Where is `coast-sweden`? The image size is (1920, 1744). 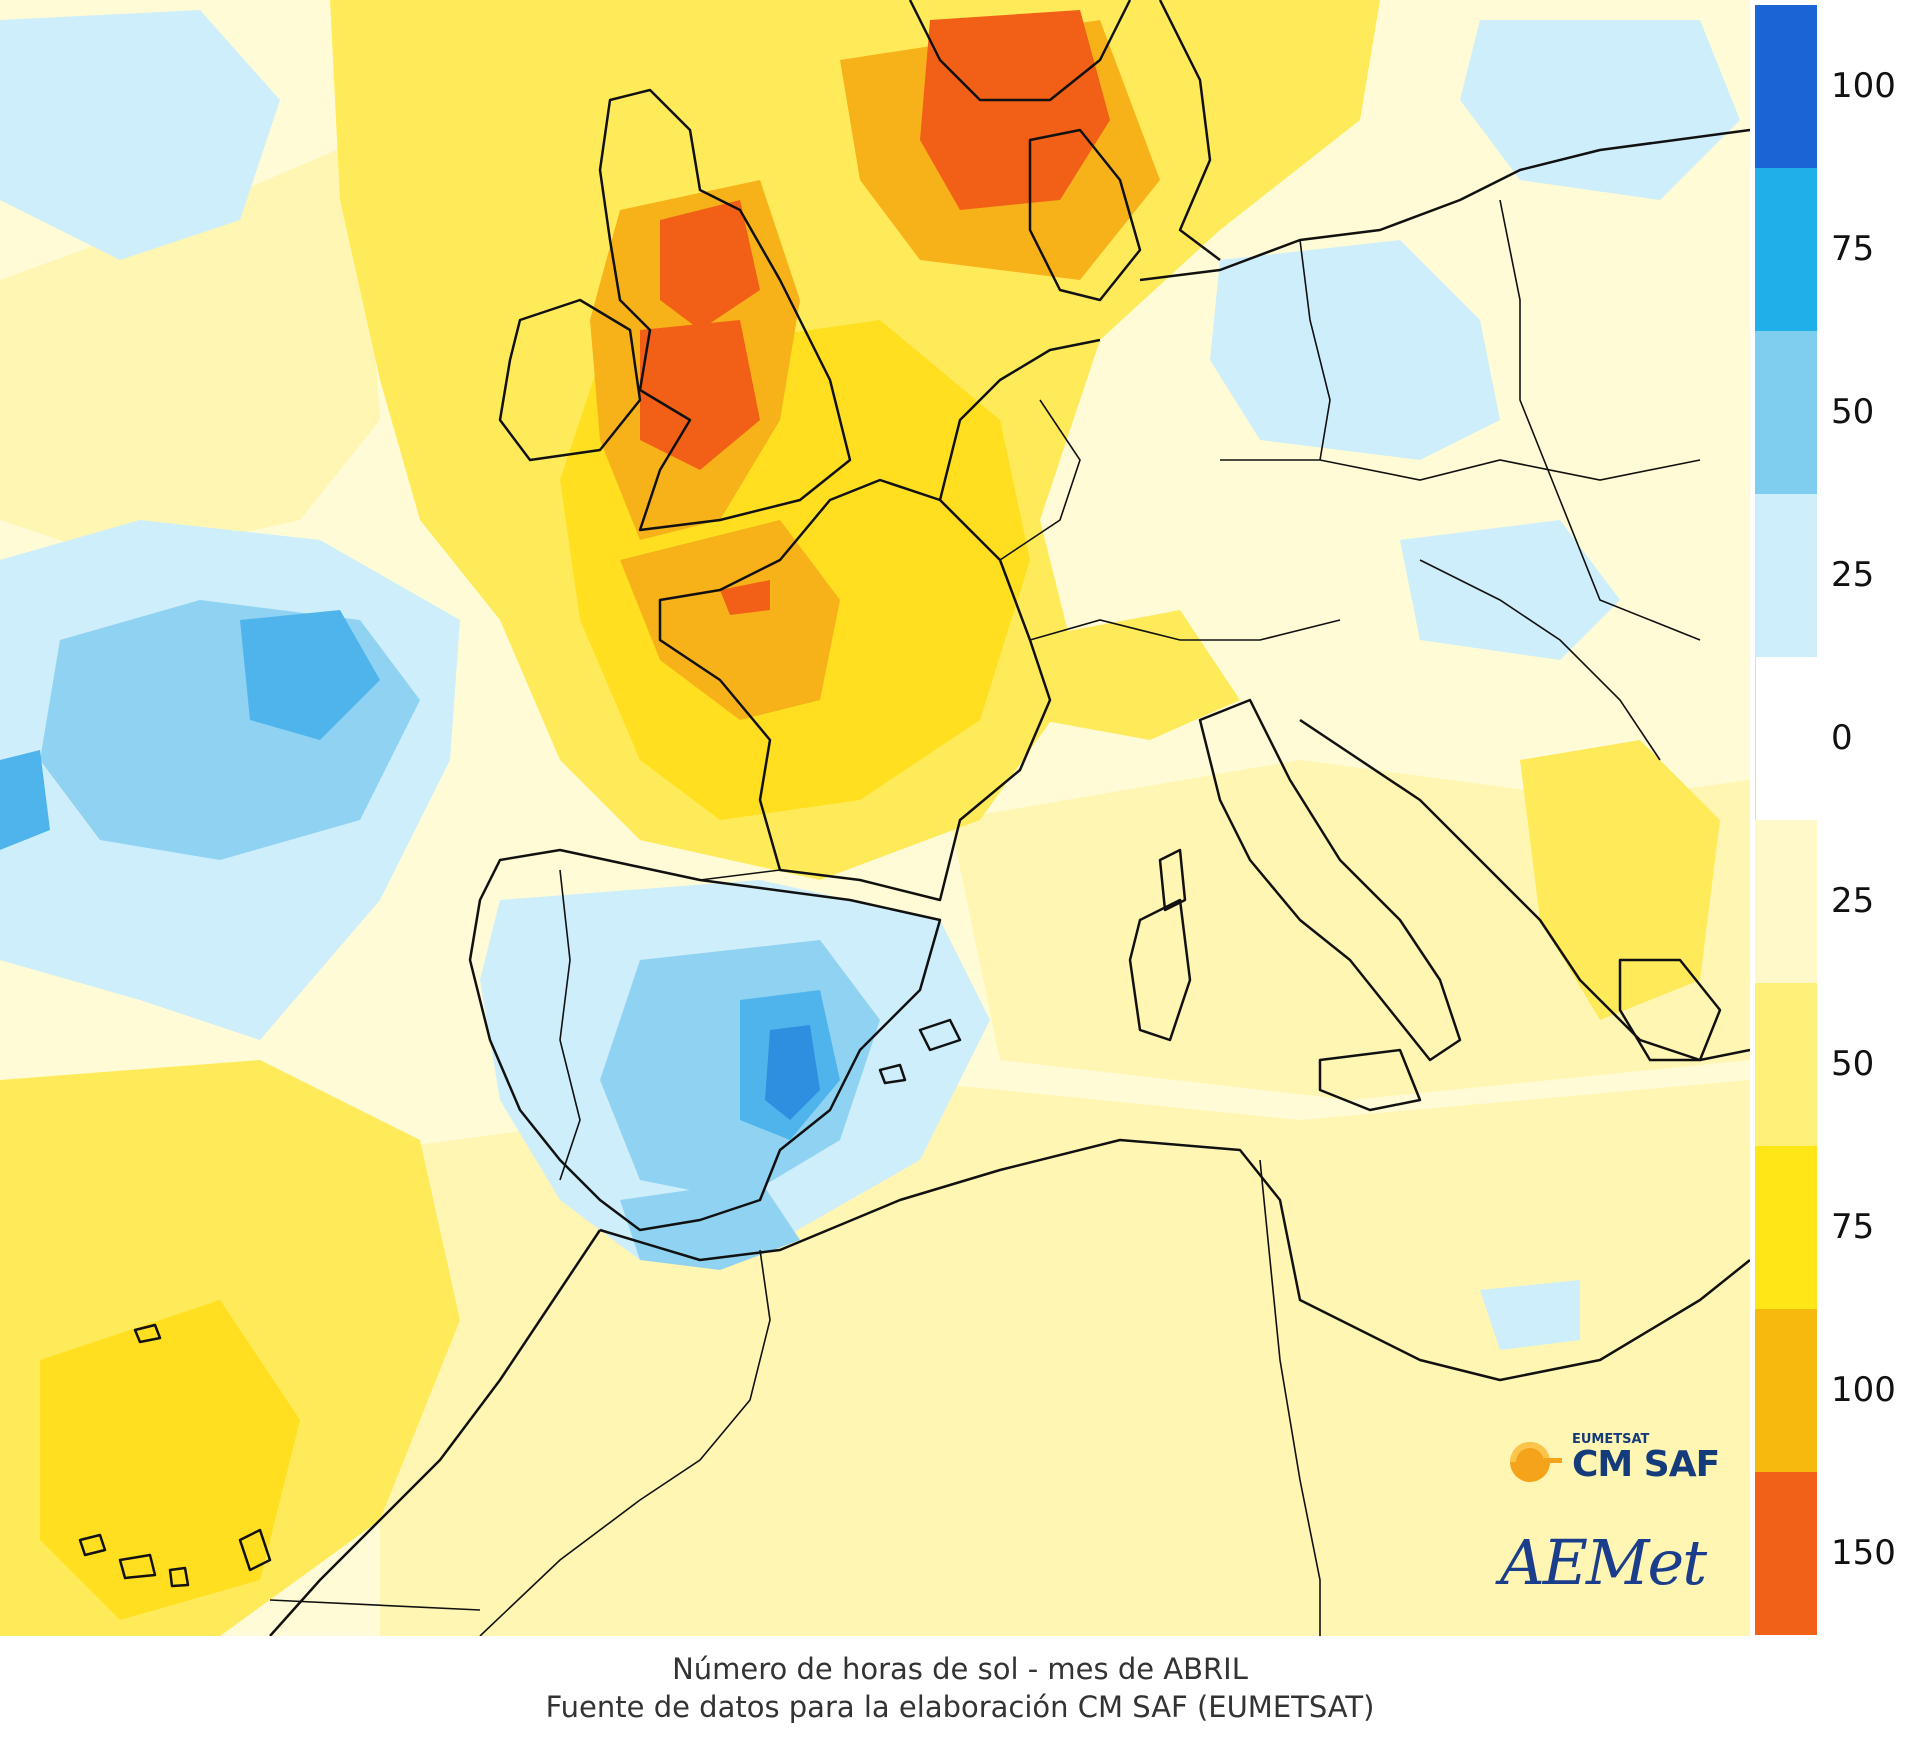
coast-sweden is located at coordinates (1189, 130).